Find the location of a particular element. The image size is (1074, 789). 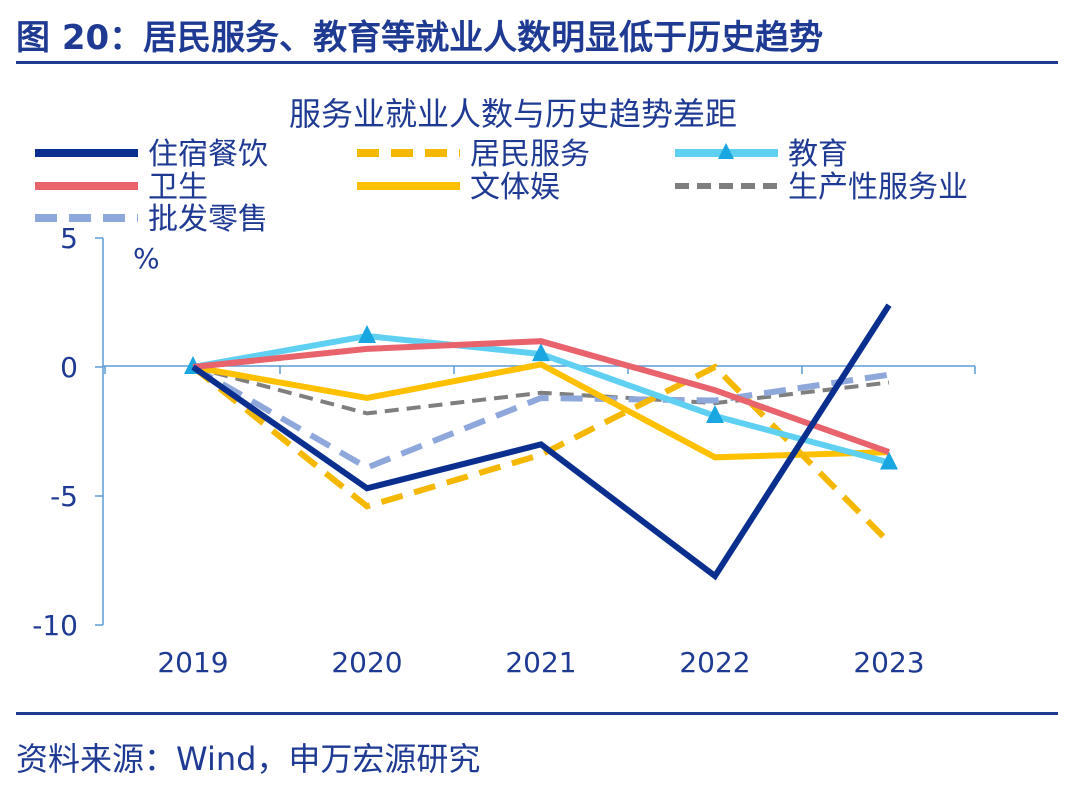

figure-title: 图 20：居民服务、教育等就业人数明显低于历史趋势 is located at coordinates (420, 38).